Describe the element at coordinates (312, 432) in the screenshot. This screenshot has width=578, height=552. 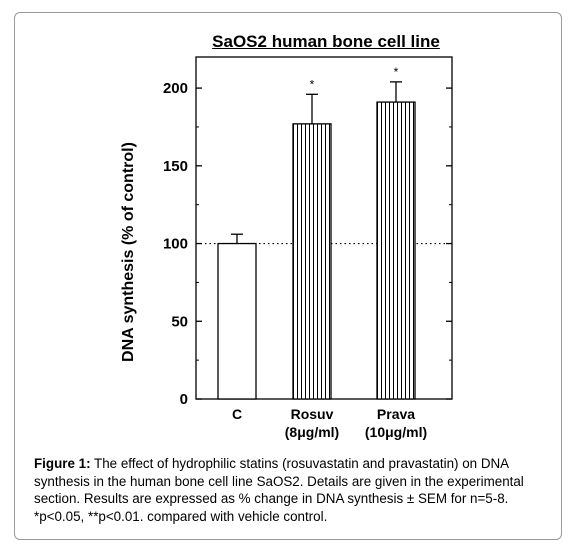
I see `x-category-sublabel: (8μg/ml)` at that location.